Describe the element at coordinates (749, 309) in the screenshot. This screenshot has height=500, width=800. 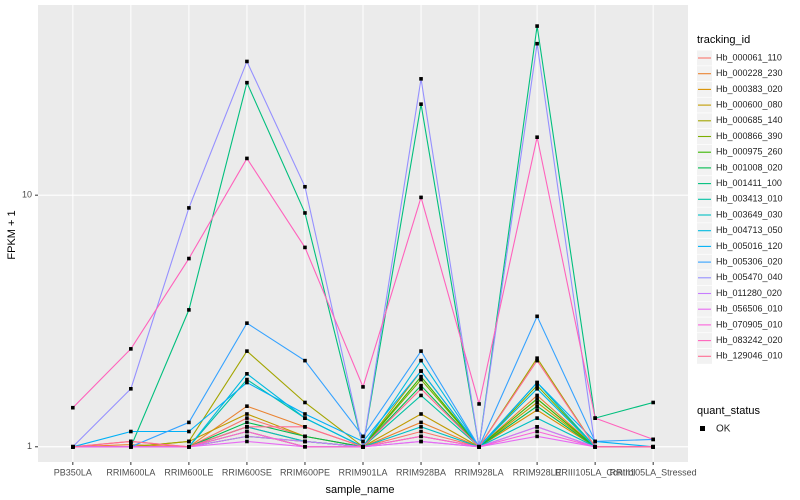
I see `legend-label: Hb_056506_010` at that location.